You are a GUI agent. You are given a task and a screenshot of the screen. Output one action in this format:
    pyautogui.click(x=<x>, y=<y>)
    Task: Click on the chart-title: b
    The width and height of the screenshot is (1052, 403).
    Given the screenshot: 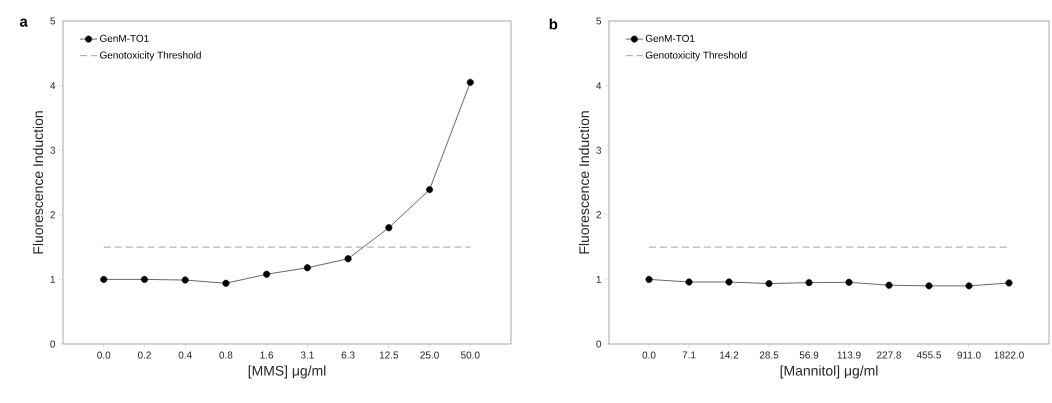 What is the action you would take?
    pyautogui.click(x=553, y=24)
    